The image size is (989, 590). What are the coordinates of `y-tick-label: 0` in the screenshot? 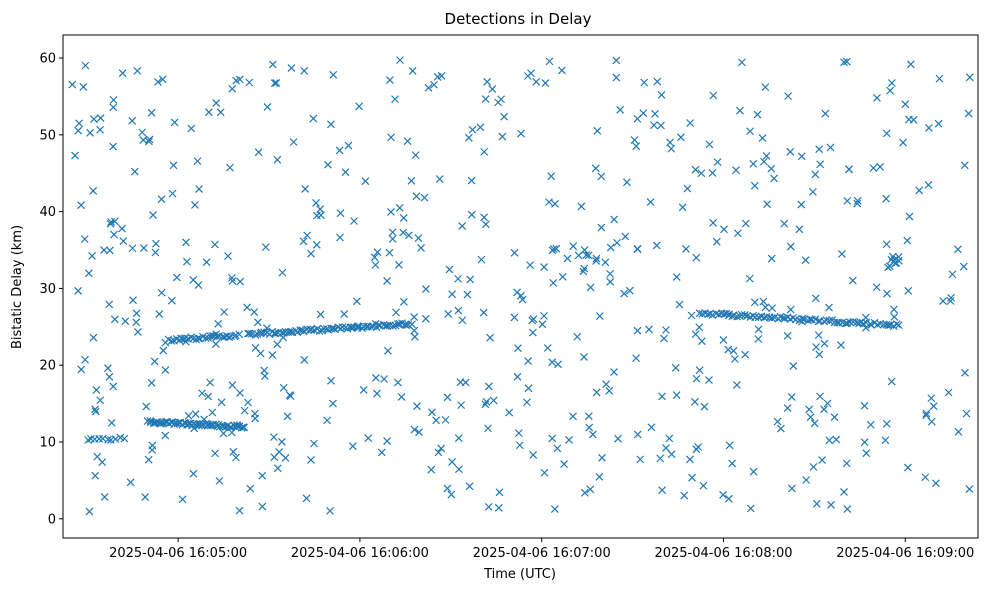 It's located at (52, 519).